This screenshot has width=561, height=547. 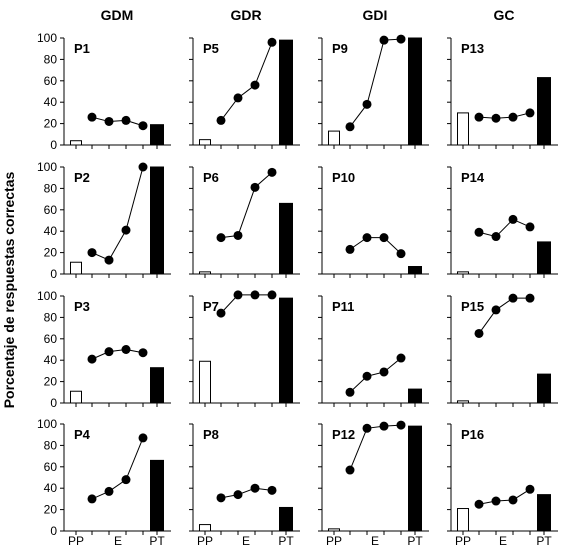 What do you see at coordinates (334, 540) in the screenshot?
I see `x-tick-label-pp-col3: PP` at bounding box center [334, 540].